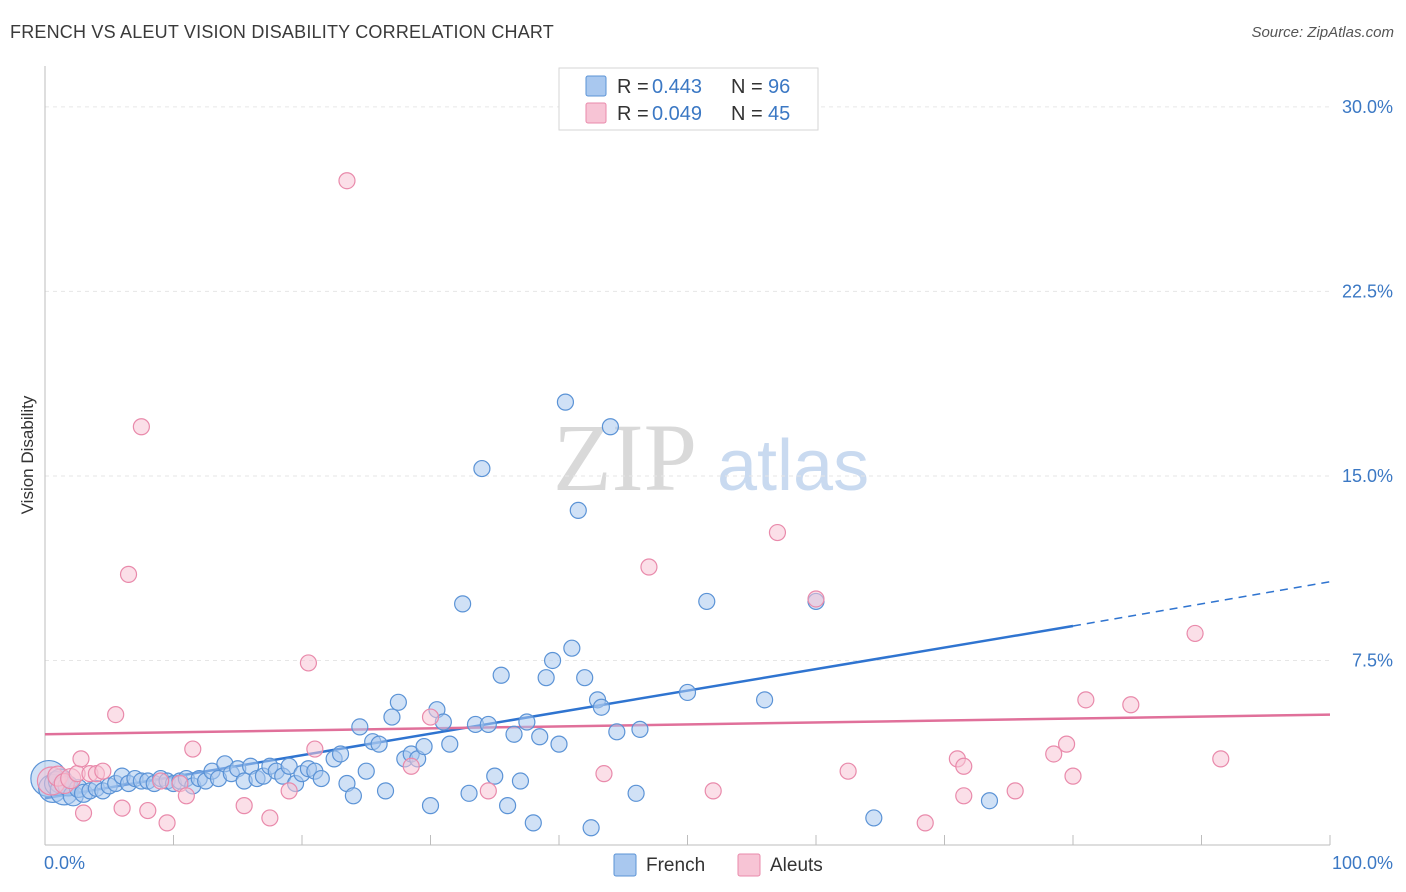 The width and height of the screenshot is (1406, 892). Describe the element at coordinates (677, 87) in the screenshot. I see `legend-r-value: 0.443` at that location.